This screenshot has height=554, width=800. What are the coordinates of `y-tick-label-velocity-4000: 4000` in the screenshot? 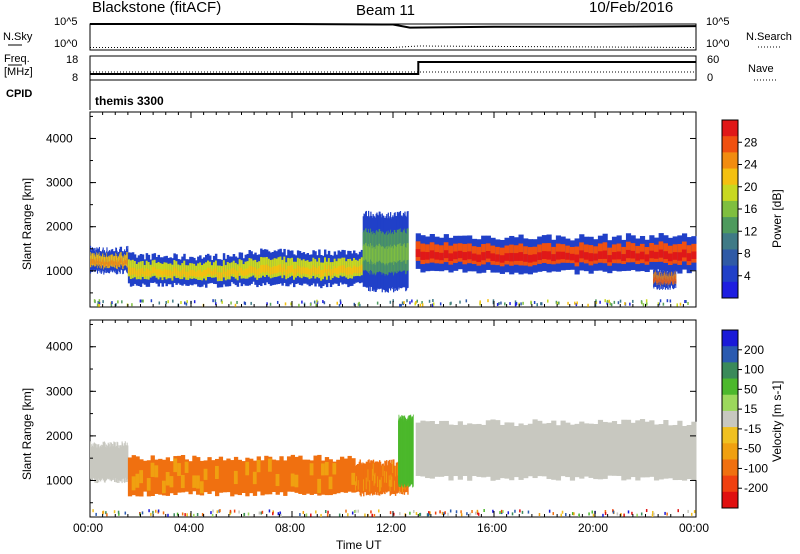 It's located at (59, 347).